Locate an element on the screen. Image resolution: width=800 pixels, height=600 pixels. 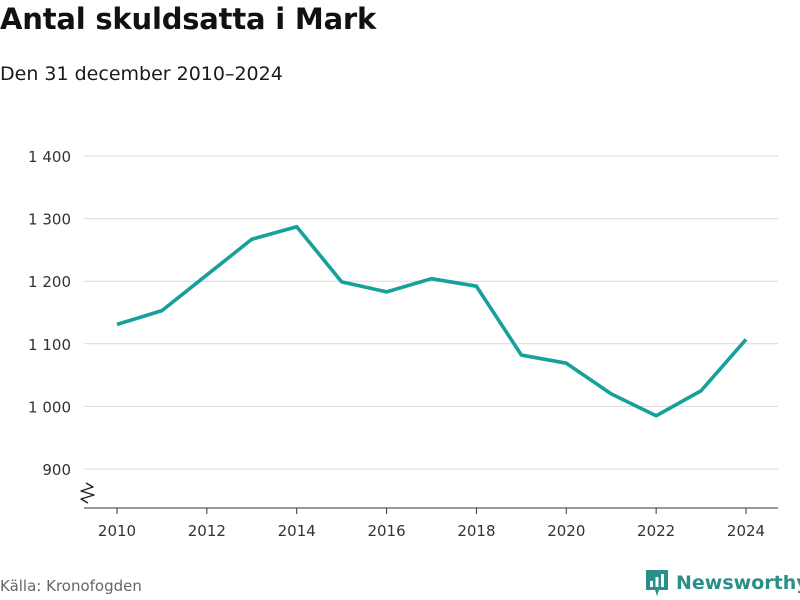
y-tick-label: 900 is located at coordinates (56, 470).